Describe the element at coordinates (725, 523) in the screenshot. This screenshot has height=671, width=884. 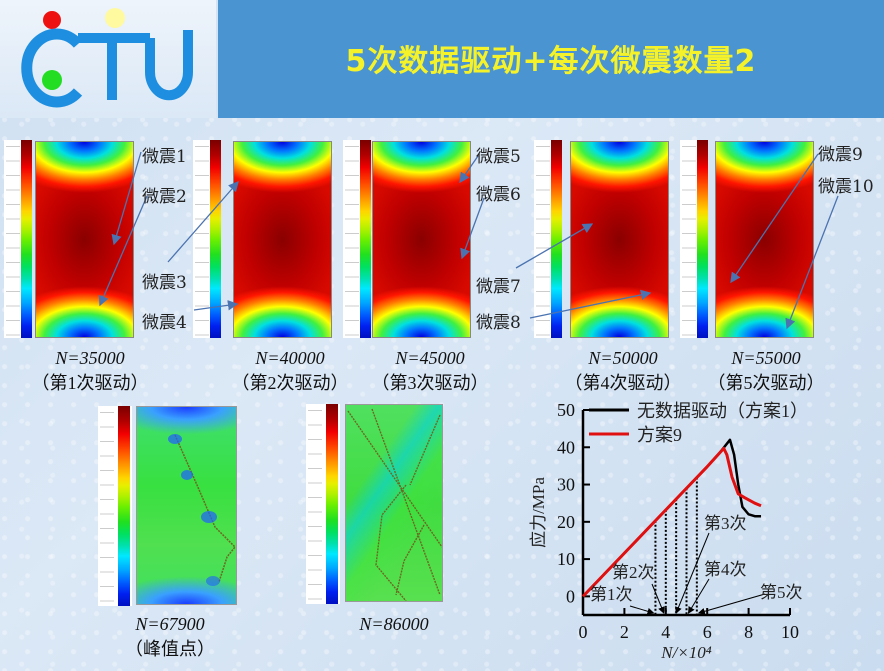
I see `drive-marker-label: 第3次` at that location.